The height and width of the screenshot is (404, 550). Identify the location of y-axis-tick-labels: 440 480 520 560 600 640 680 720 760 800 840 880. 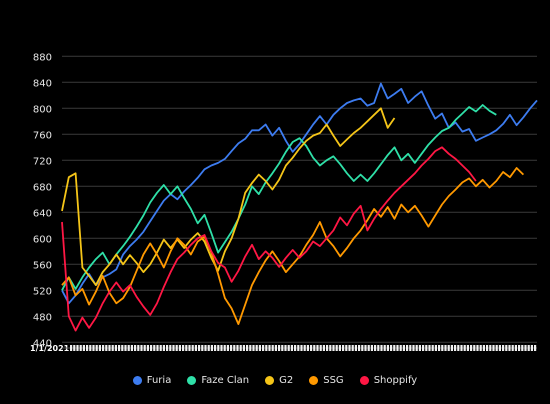
(42, 200).